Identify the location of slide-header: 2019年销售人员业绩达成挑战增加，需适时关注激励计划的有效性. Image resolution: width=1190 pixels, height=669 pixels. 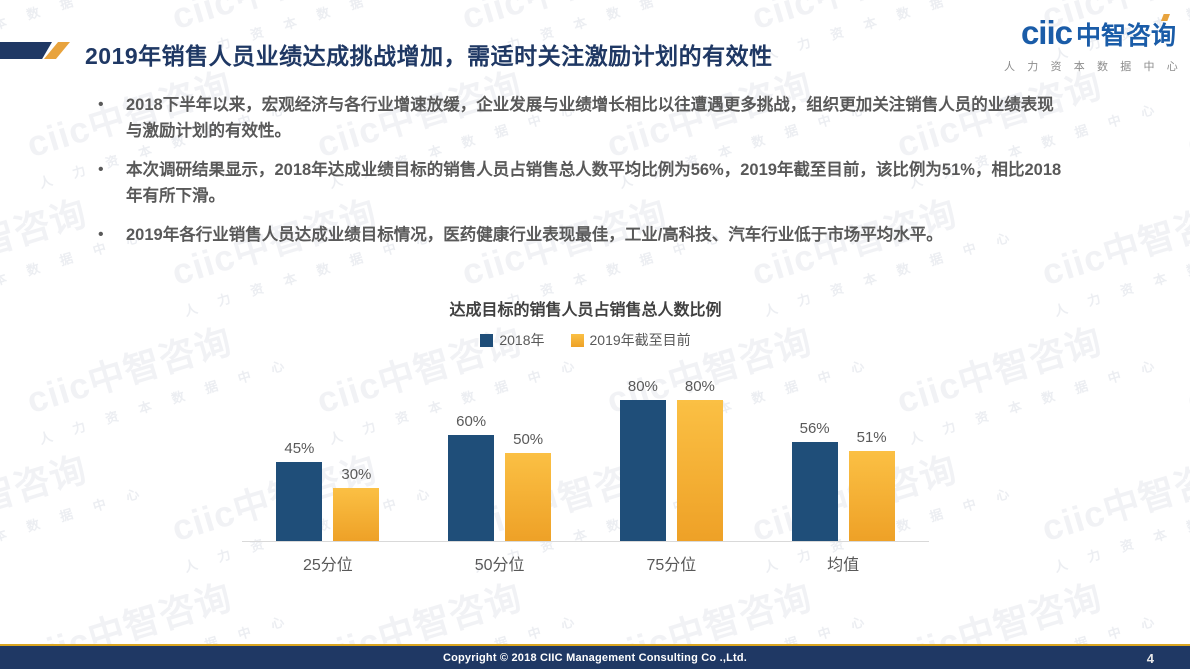
(595, 43).